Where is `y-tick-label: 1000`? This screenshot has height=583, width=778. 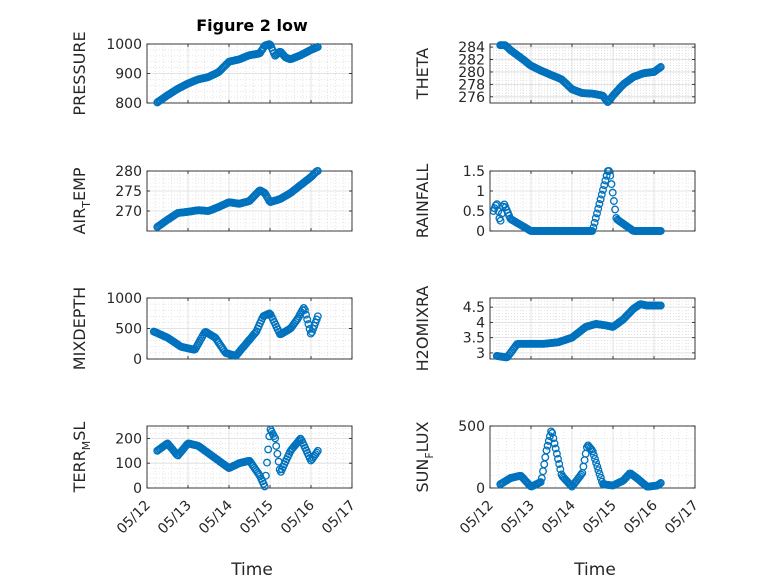 y-tick-label: 1000 is located at coordinates (124, 299).